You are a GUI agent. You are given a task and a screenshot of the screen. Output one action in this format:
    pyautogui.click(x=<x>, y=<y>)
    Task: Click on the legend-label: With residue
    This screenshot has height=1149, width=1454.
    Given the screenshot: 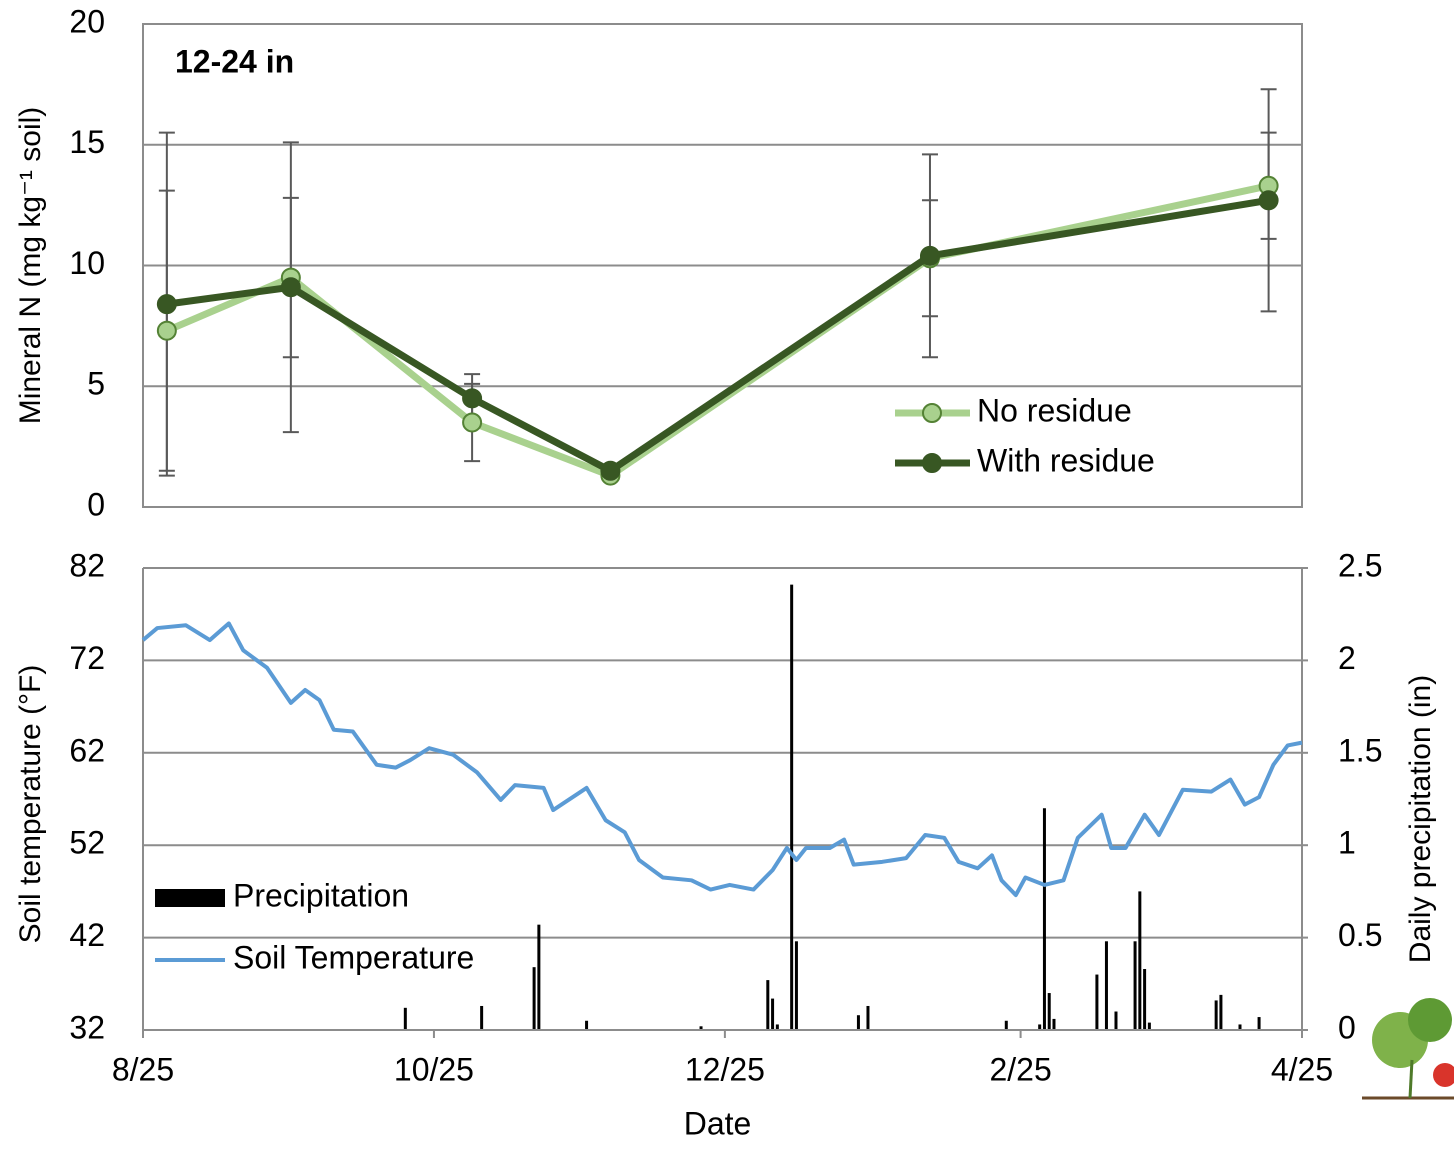 What is the action you would take?
    pyautogui.click(x=1066, y=460)
    